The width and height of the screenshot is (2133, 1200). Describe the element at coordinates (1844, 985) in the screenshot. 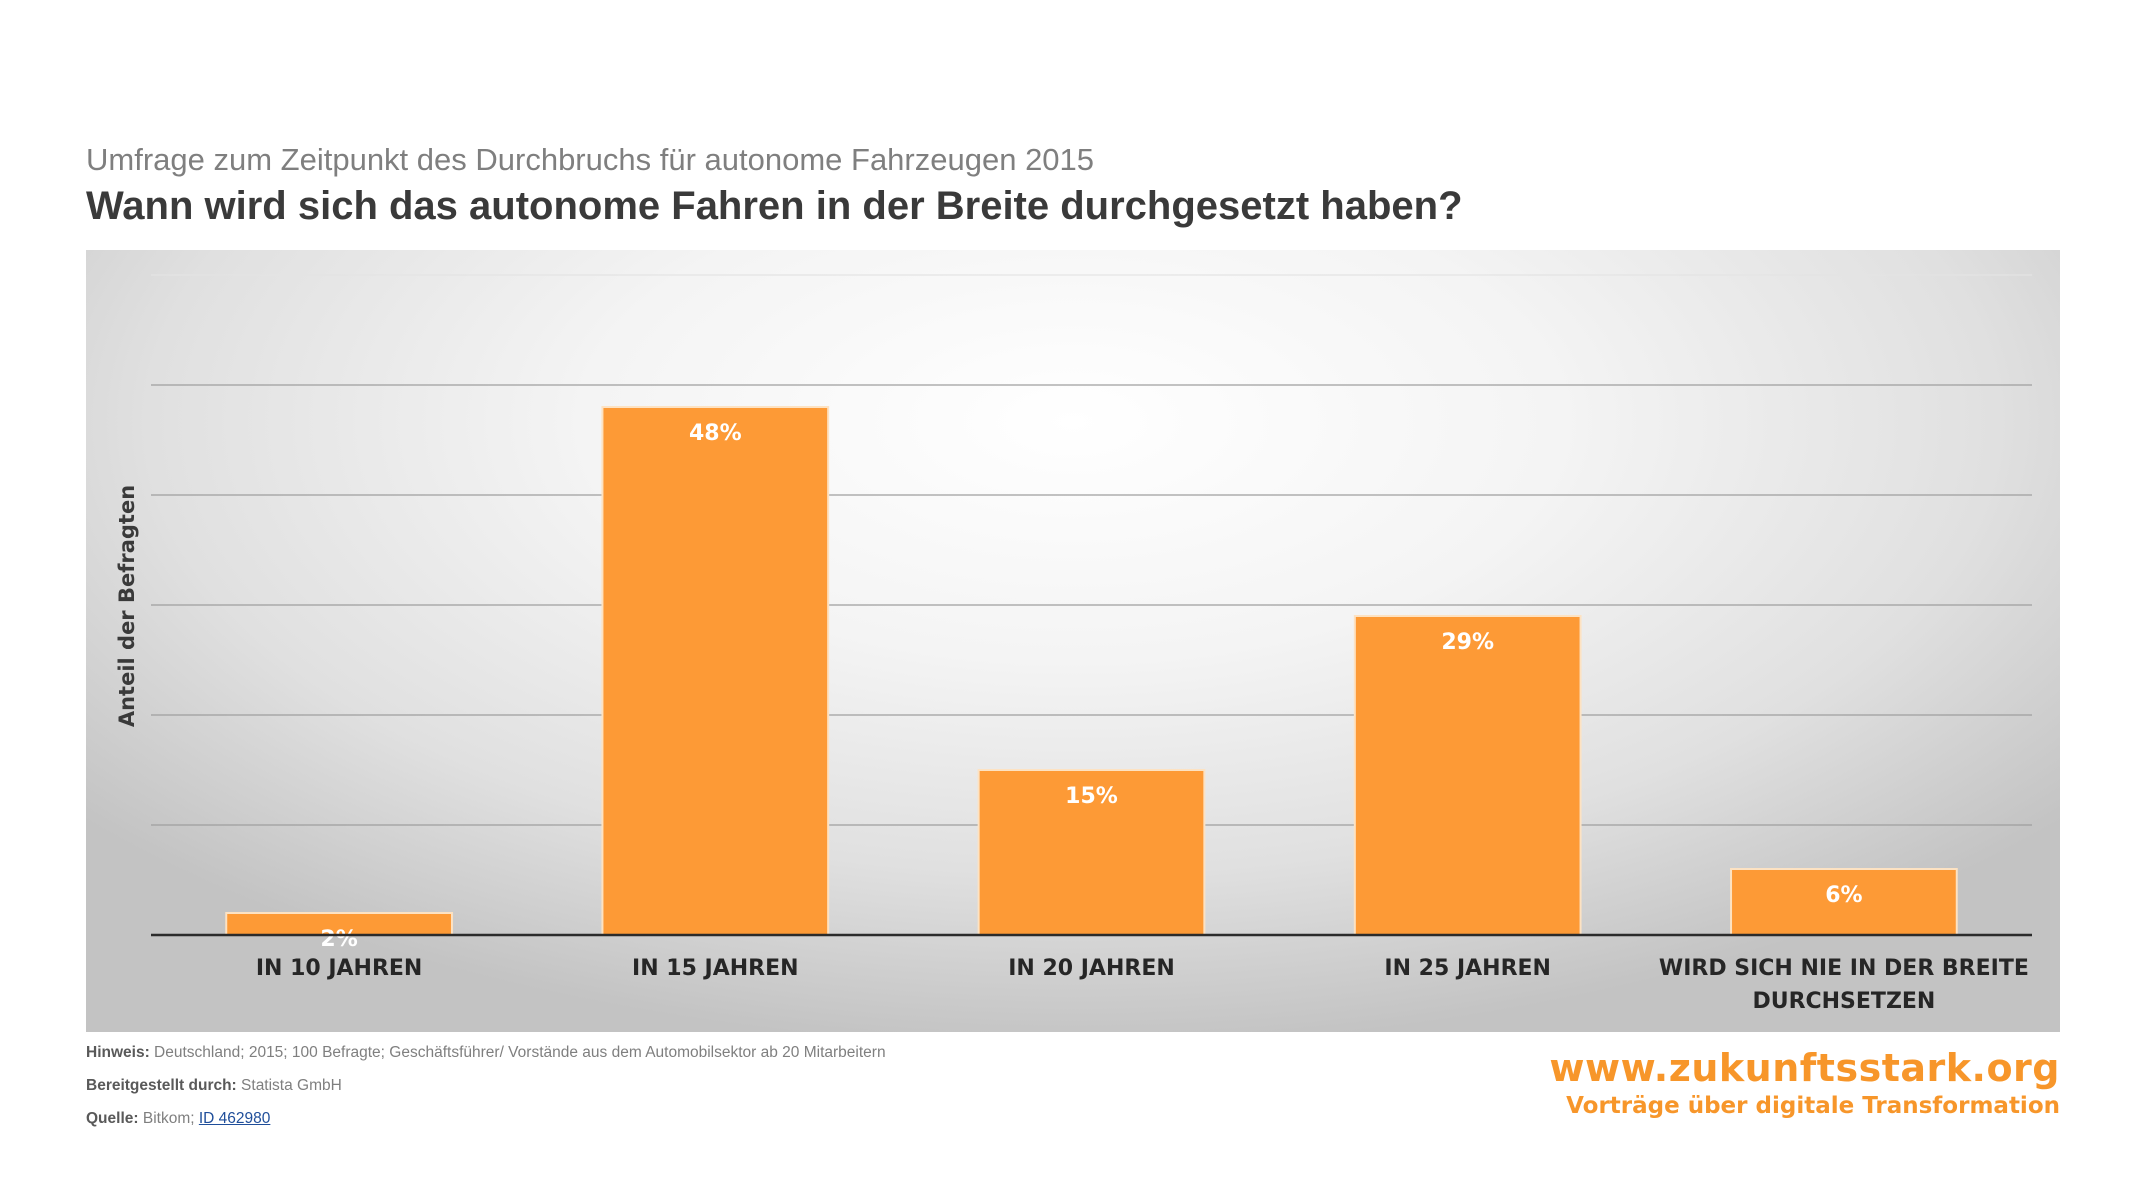

I see `x-tick-label: WIRD SICH NIE IN DER BREITE DURCHSETZEN` at that location.